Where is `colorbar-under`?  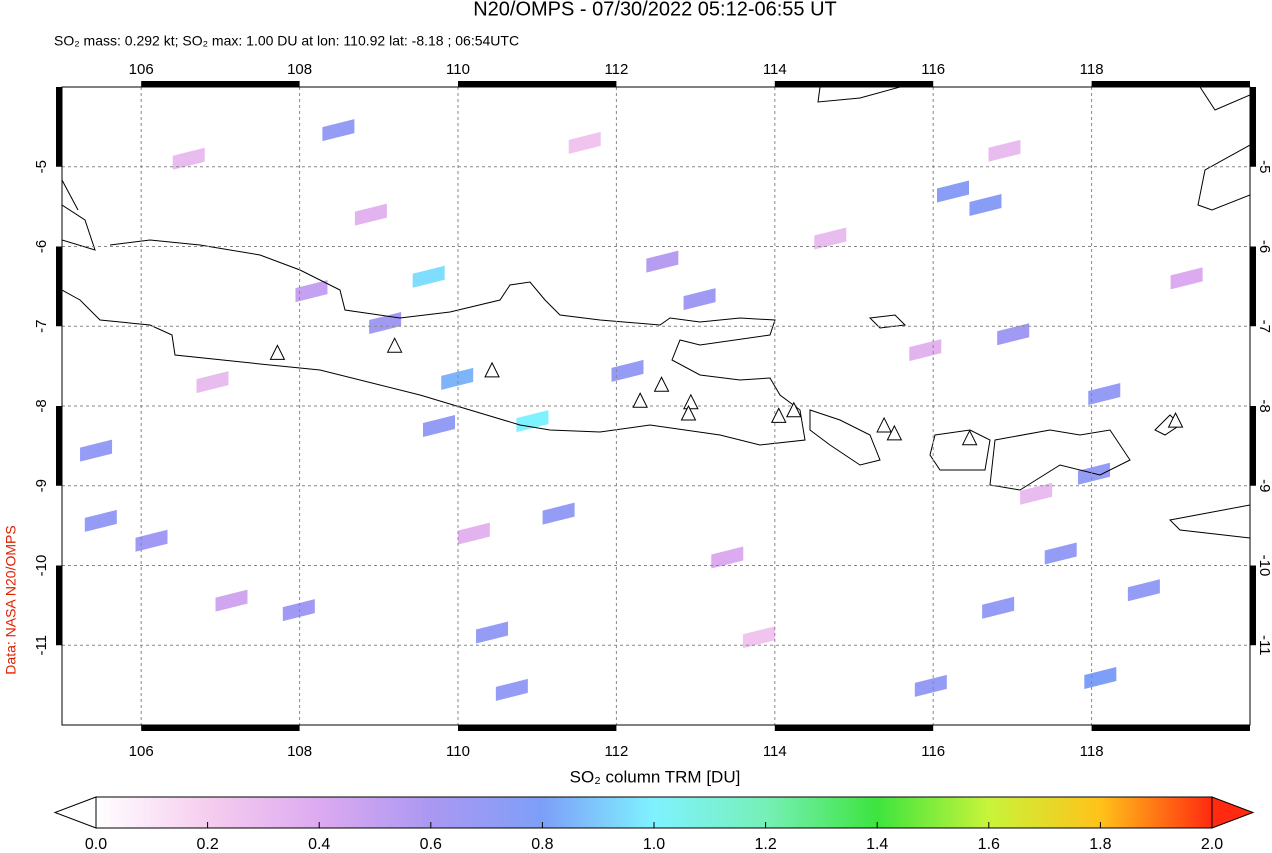 colorbar-under is located at coordinates (75, 812).